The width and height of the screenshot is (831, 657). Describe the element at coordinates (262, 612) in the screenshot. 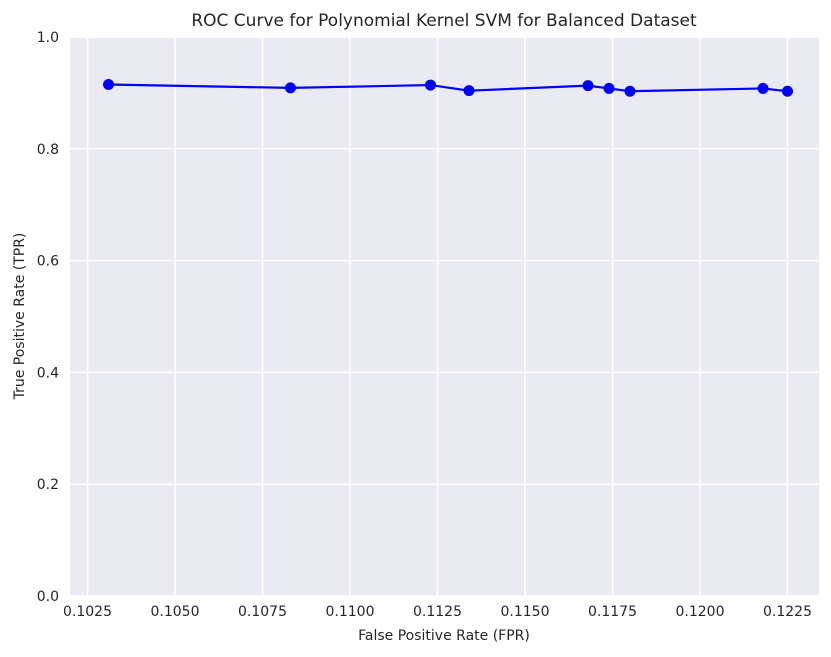

I see `x-tick-label: 0.1075` at that location.